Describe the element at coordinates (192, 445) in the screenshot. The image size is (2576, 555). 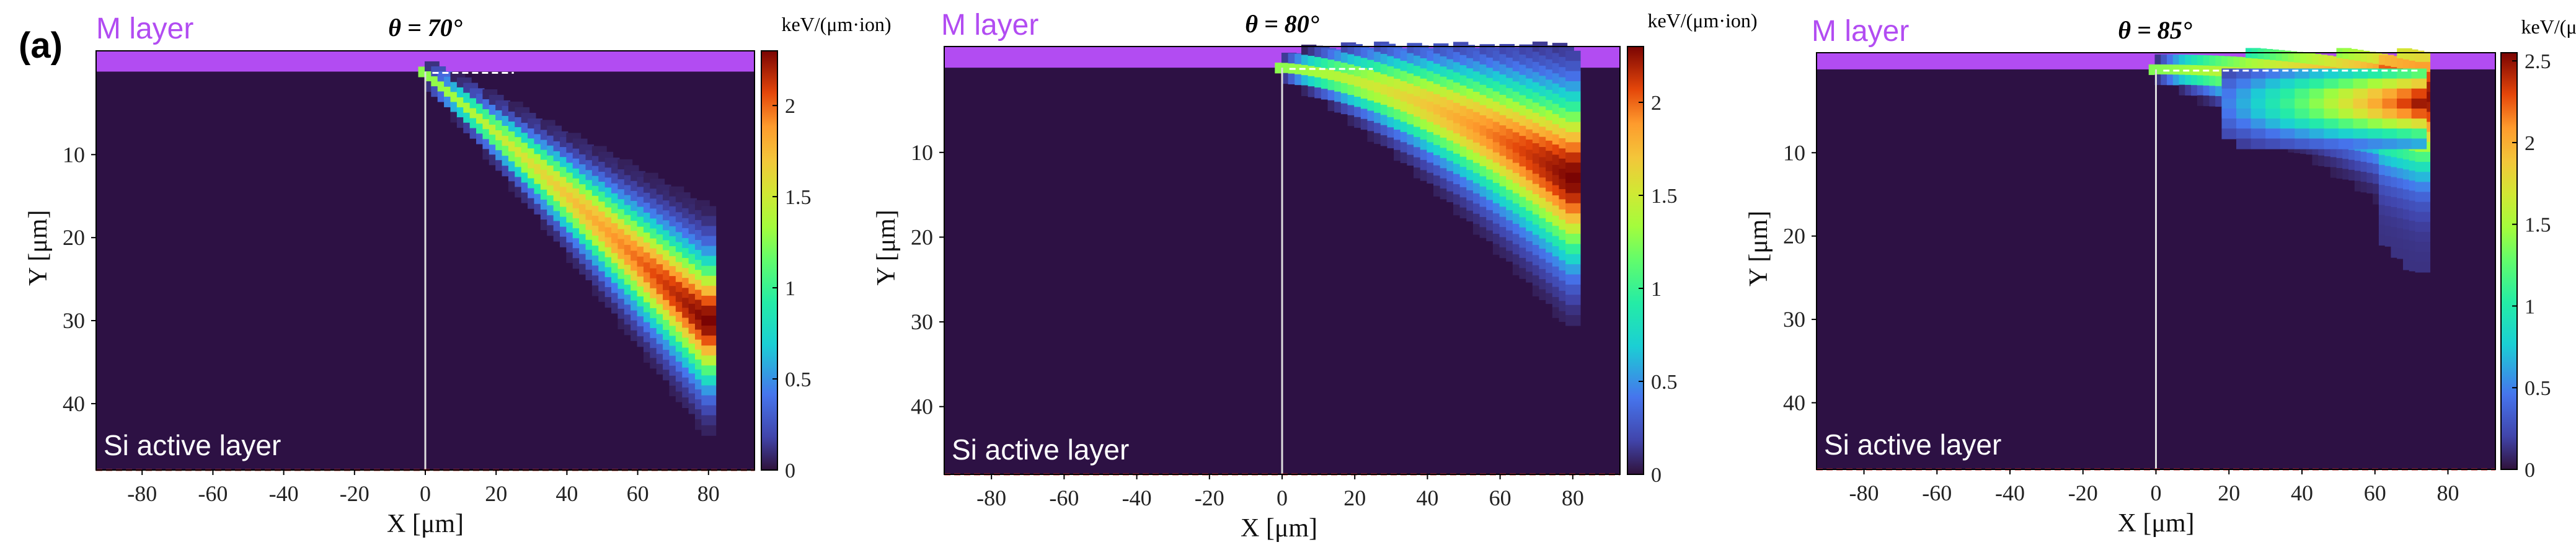
I see `si-layer-label: Si active layer` at that location.